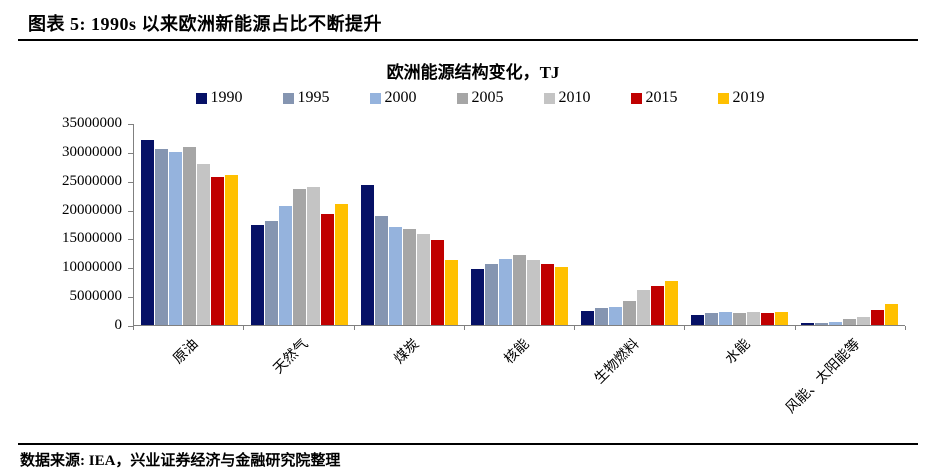 The height and width of the screenshot is (475, 930). I want to click on legend-marker-1995, so click(288, 98).